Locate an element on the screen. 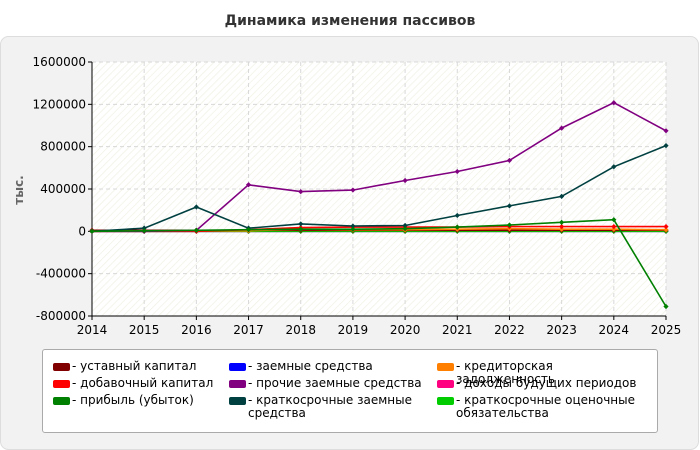 Image resolution: width=700 pixels, height=450 pixels. legend-label: - прочие заемные средства is located at coordinates (335, 383).